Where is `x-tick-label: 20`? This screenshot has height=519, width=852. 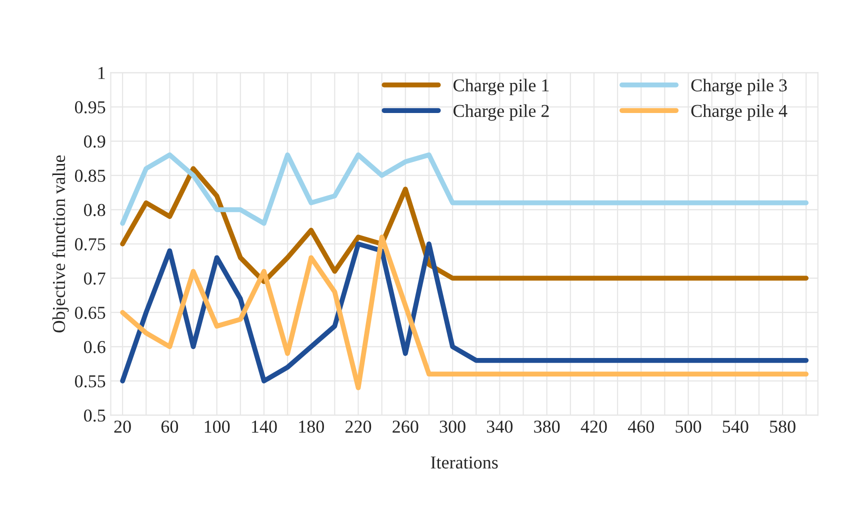 x-tick-label: 20 is located at coordinates (122, 426).